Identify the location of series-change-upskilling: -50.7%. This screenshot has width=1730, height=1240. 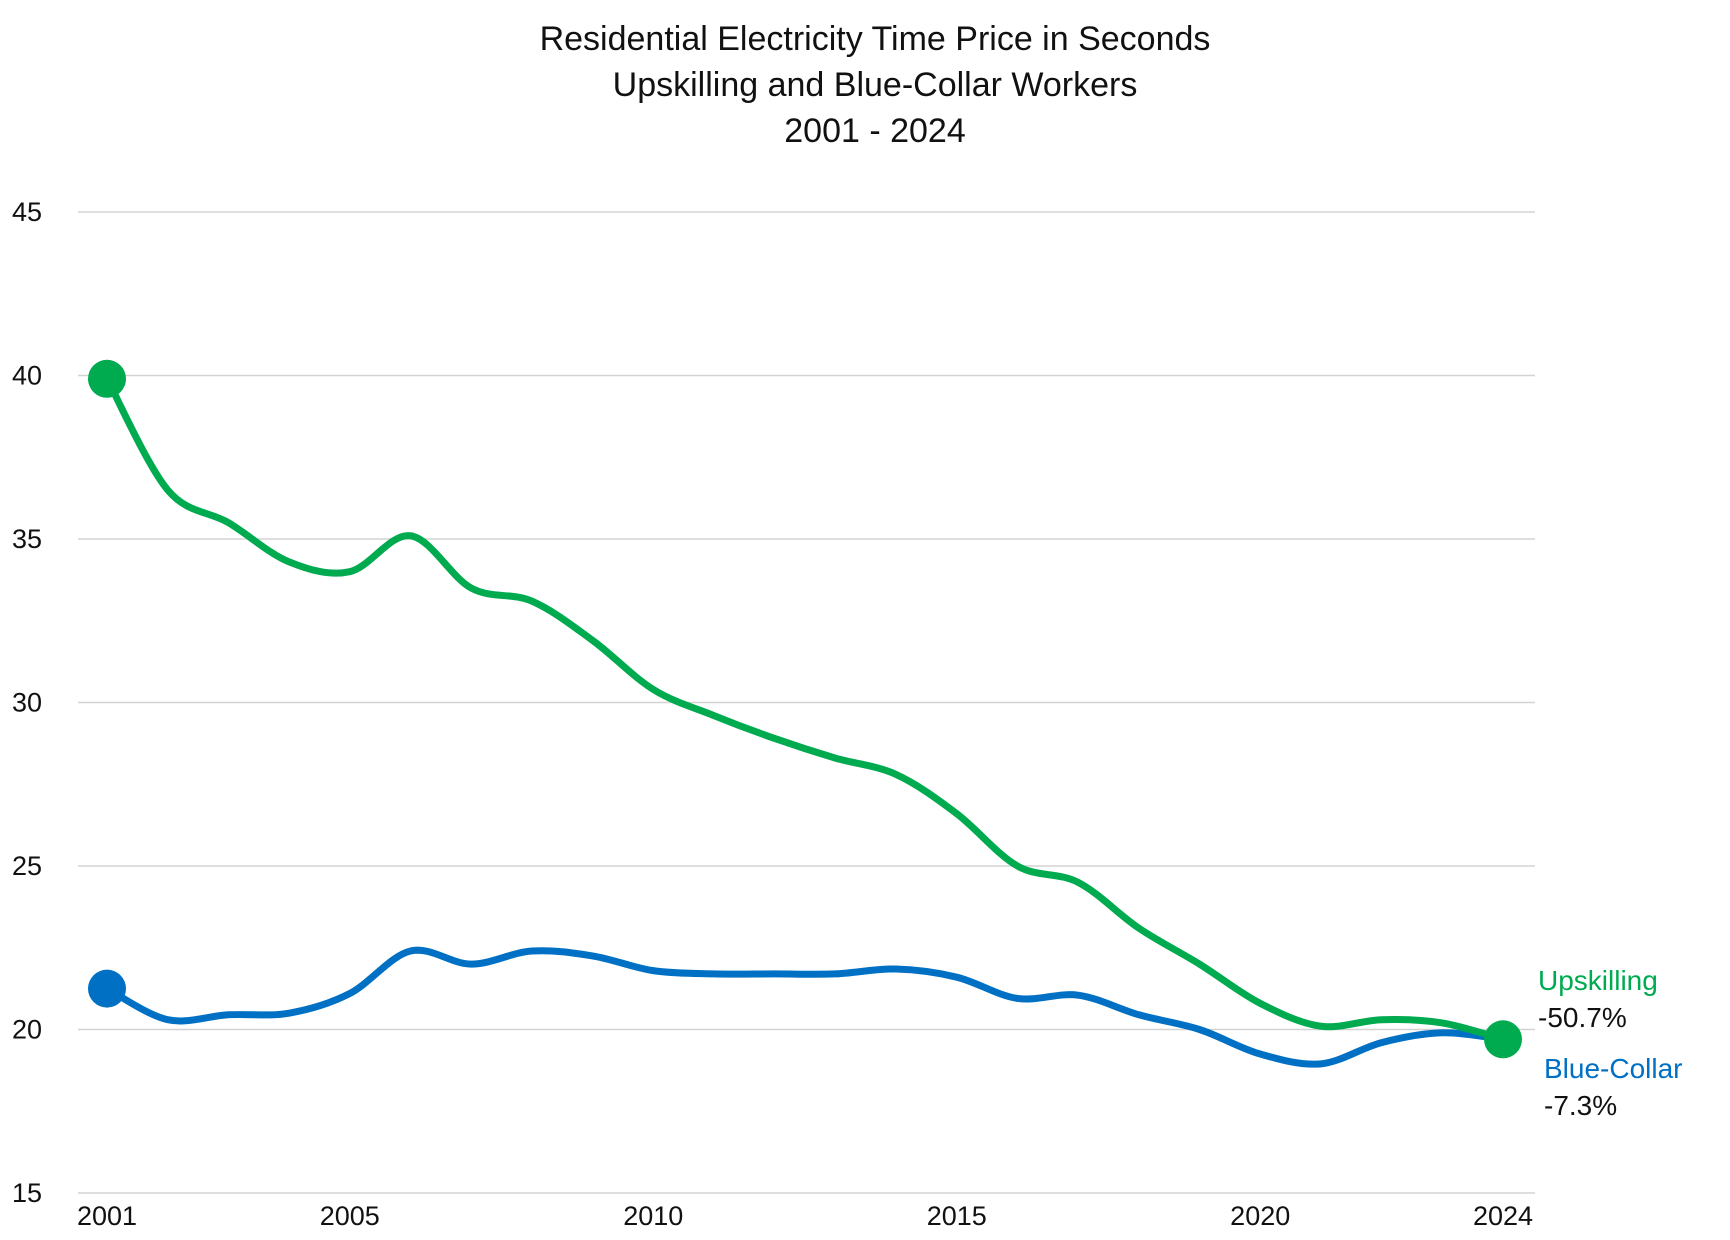
(1582, 1017).